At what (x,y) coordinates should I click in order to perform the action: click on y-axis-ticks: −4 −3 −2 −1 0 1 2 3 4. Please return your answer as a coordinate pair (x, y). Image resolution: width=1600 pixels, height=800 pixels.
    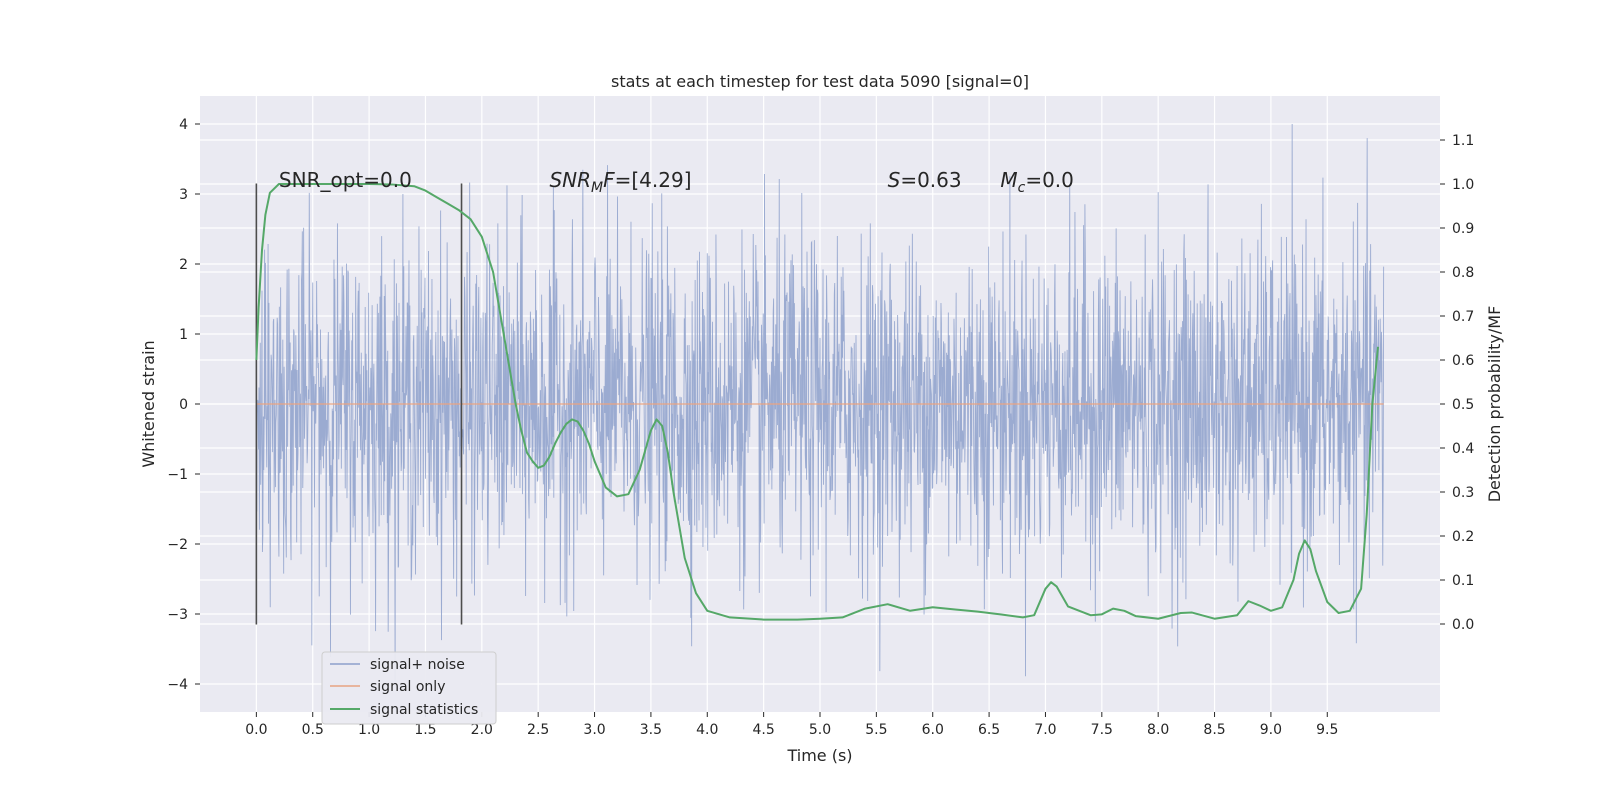
    Looking at the image, I should click on (183, 405).